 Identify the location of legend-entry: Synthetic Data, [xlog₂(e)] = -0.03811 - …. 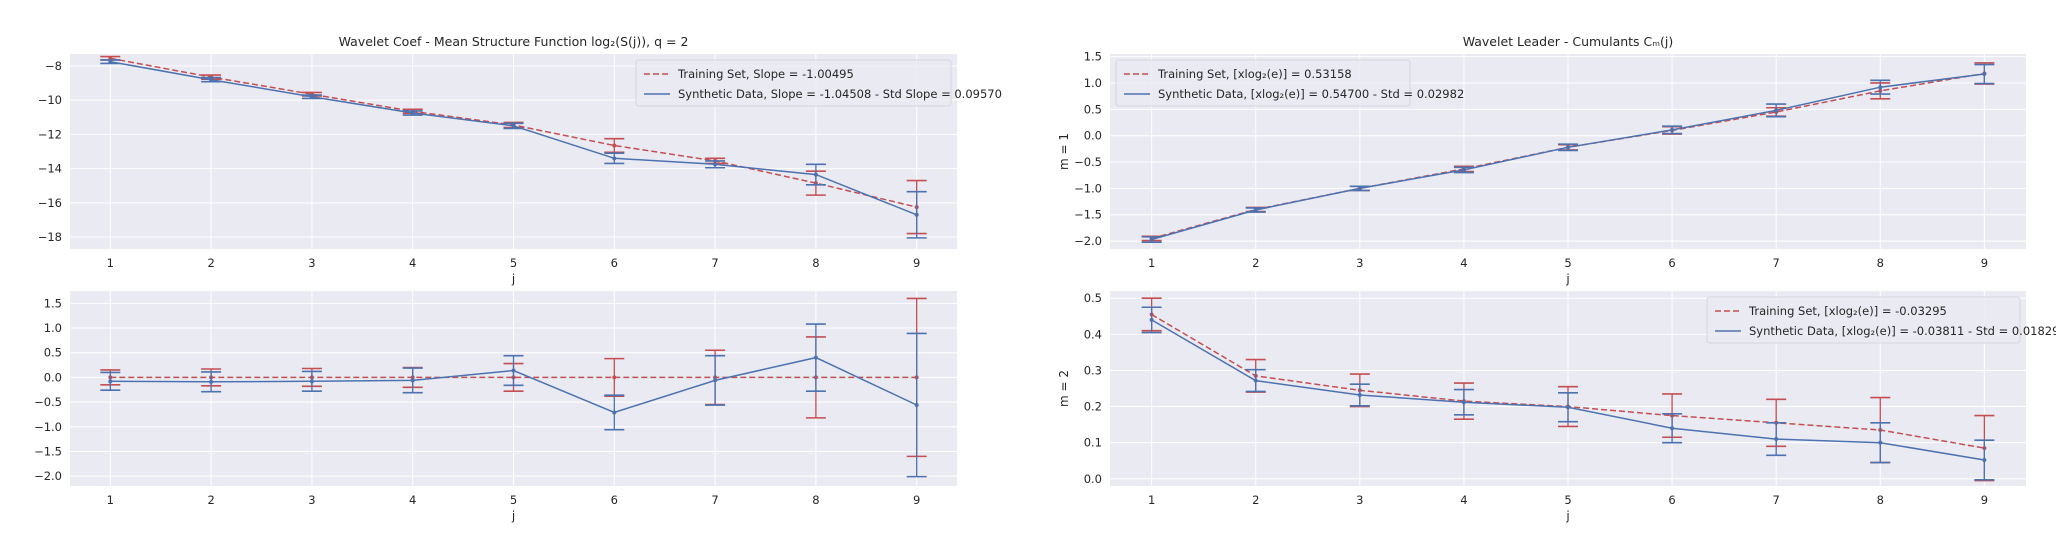
(1902, 331).